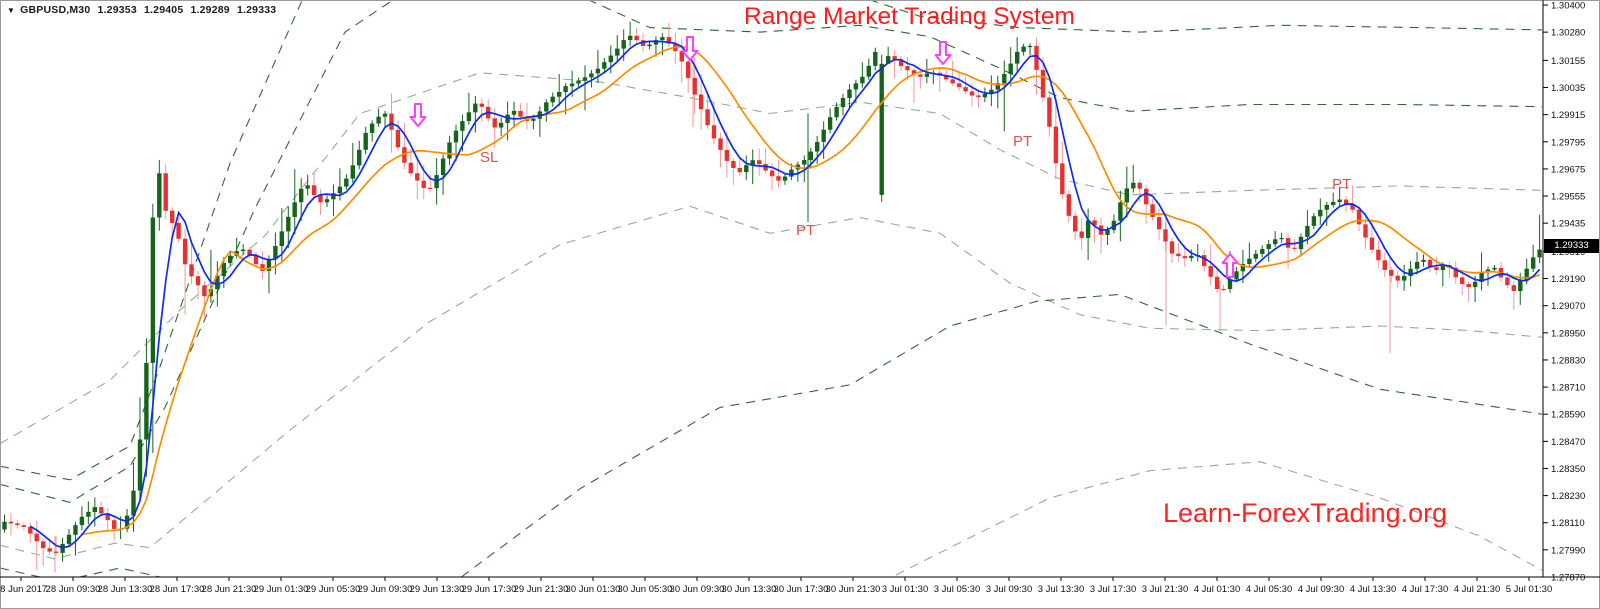 This screenshot has width=1600, height=609. Describe the element at coordinates (385, 589) in the screenshot. I see `time-tick-label: 29 Jun 09:30` at that location.